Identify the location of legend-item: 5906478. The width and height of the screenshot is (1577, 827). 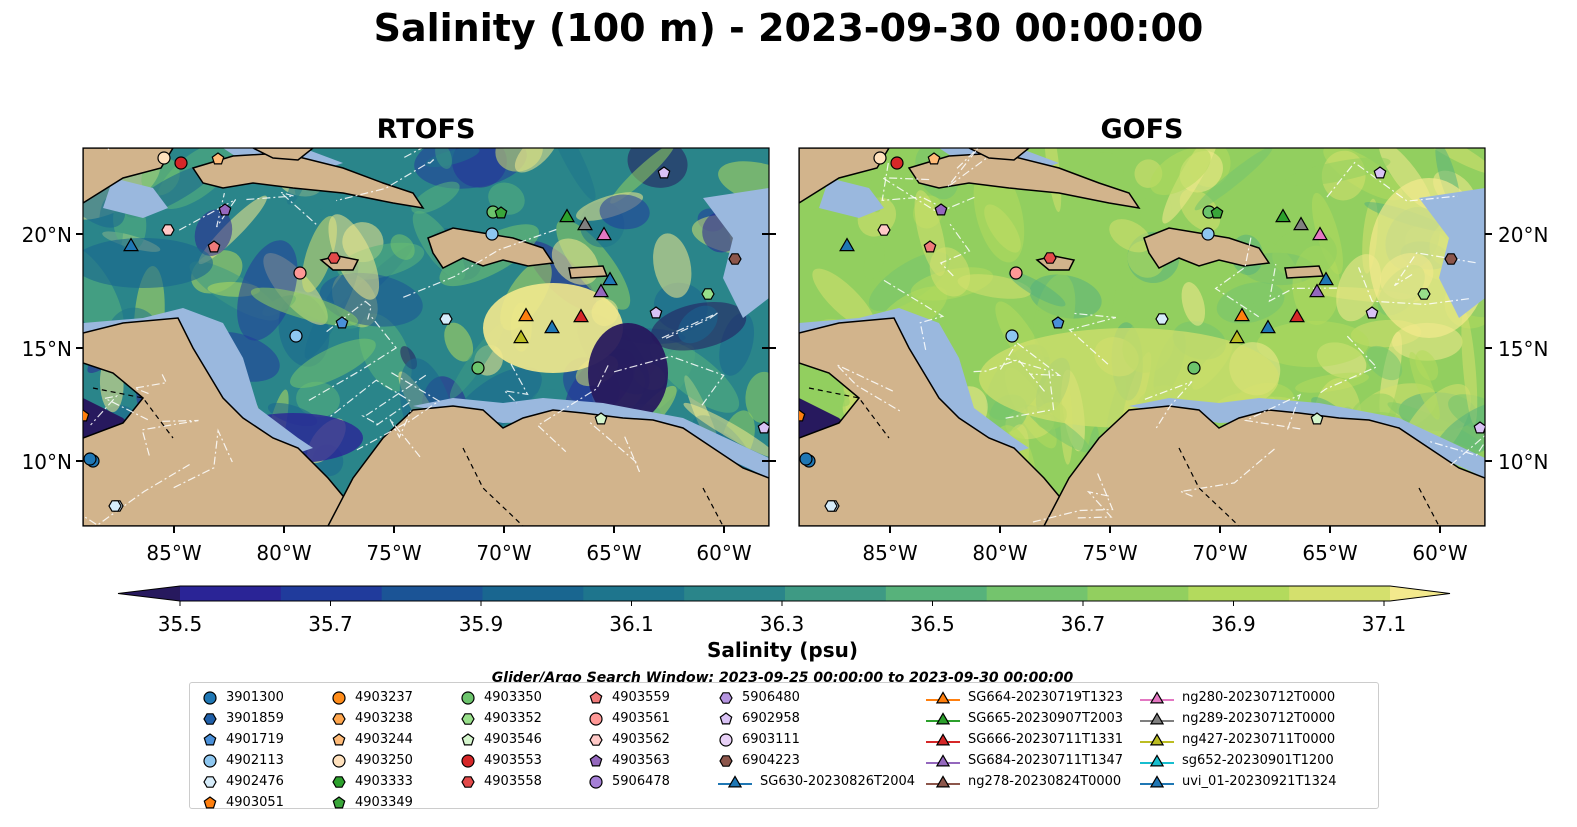
(629, 781).